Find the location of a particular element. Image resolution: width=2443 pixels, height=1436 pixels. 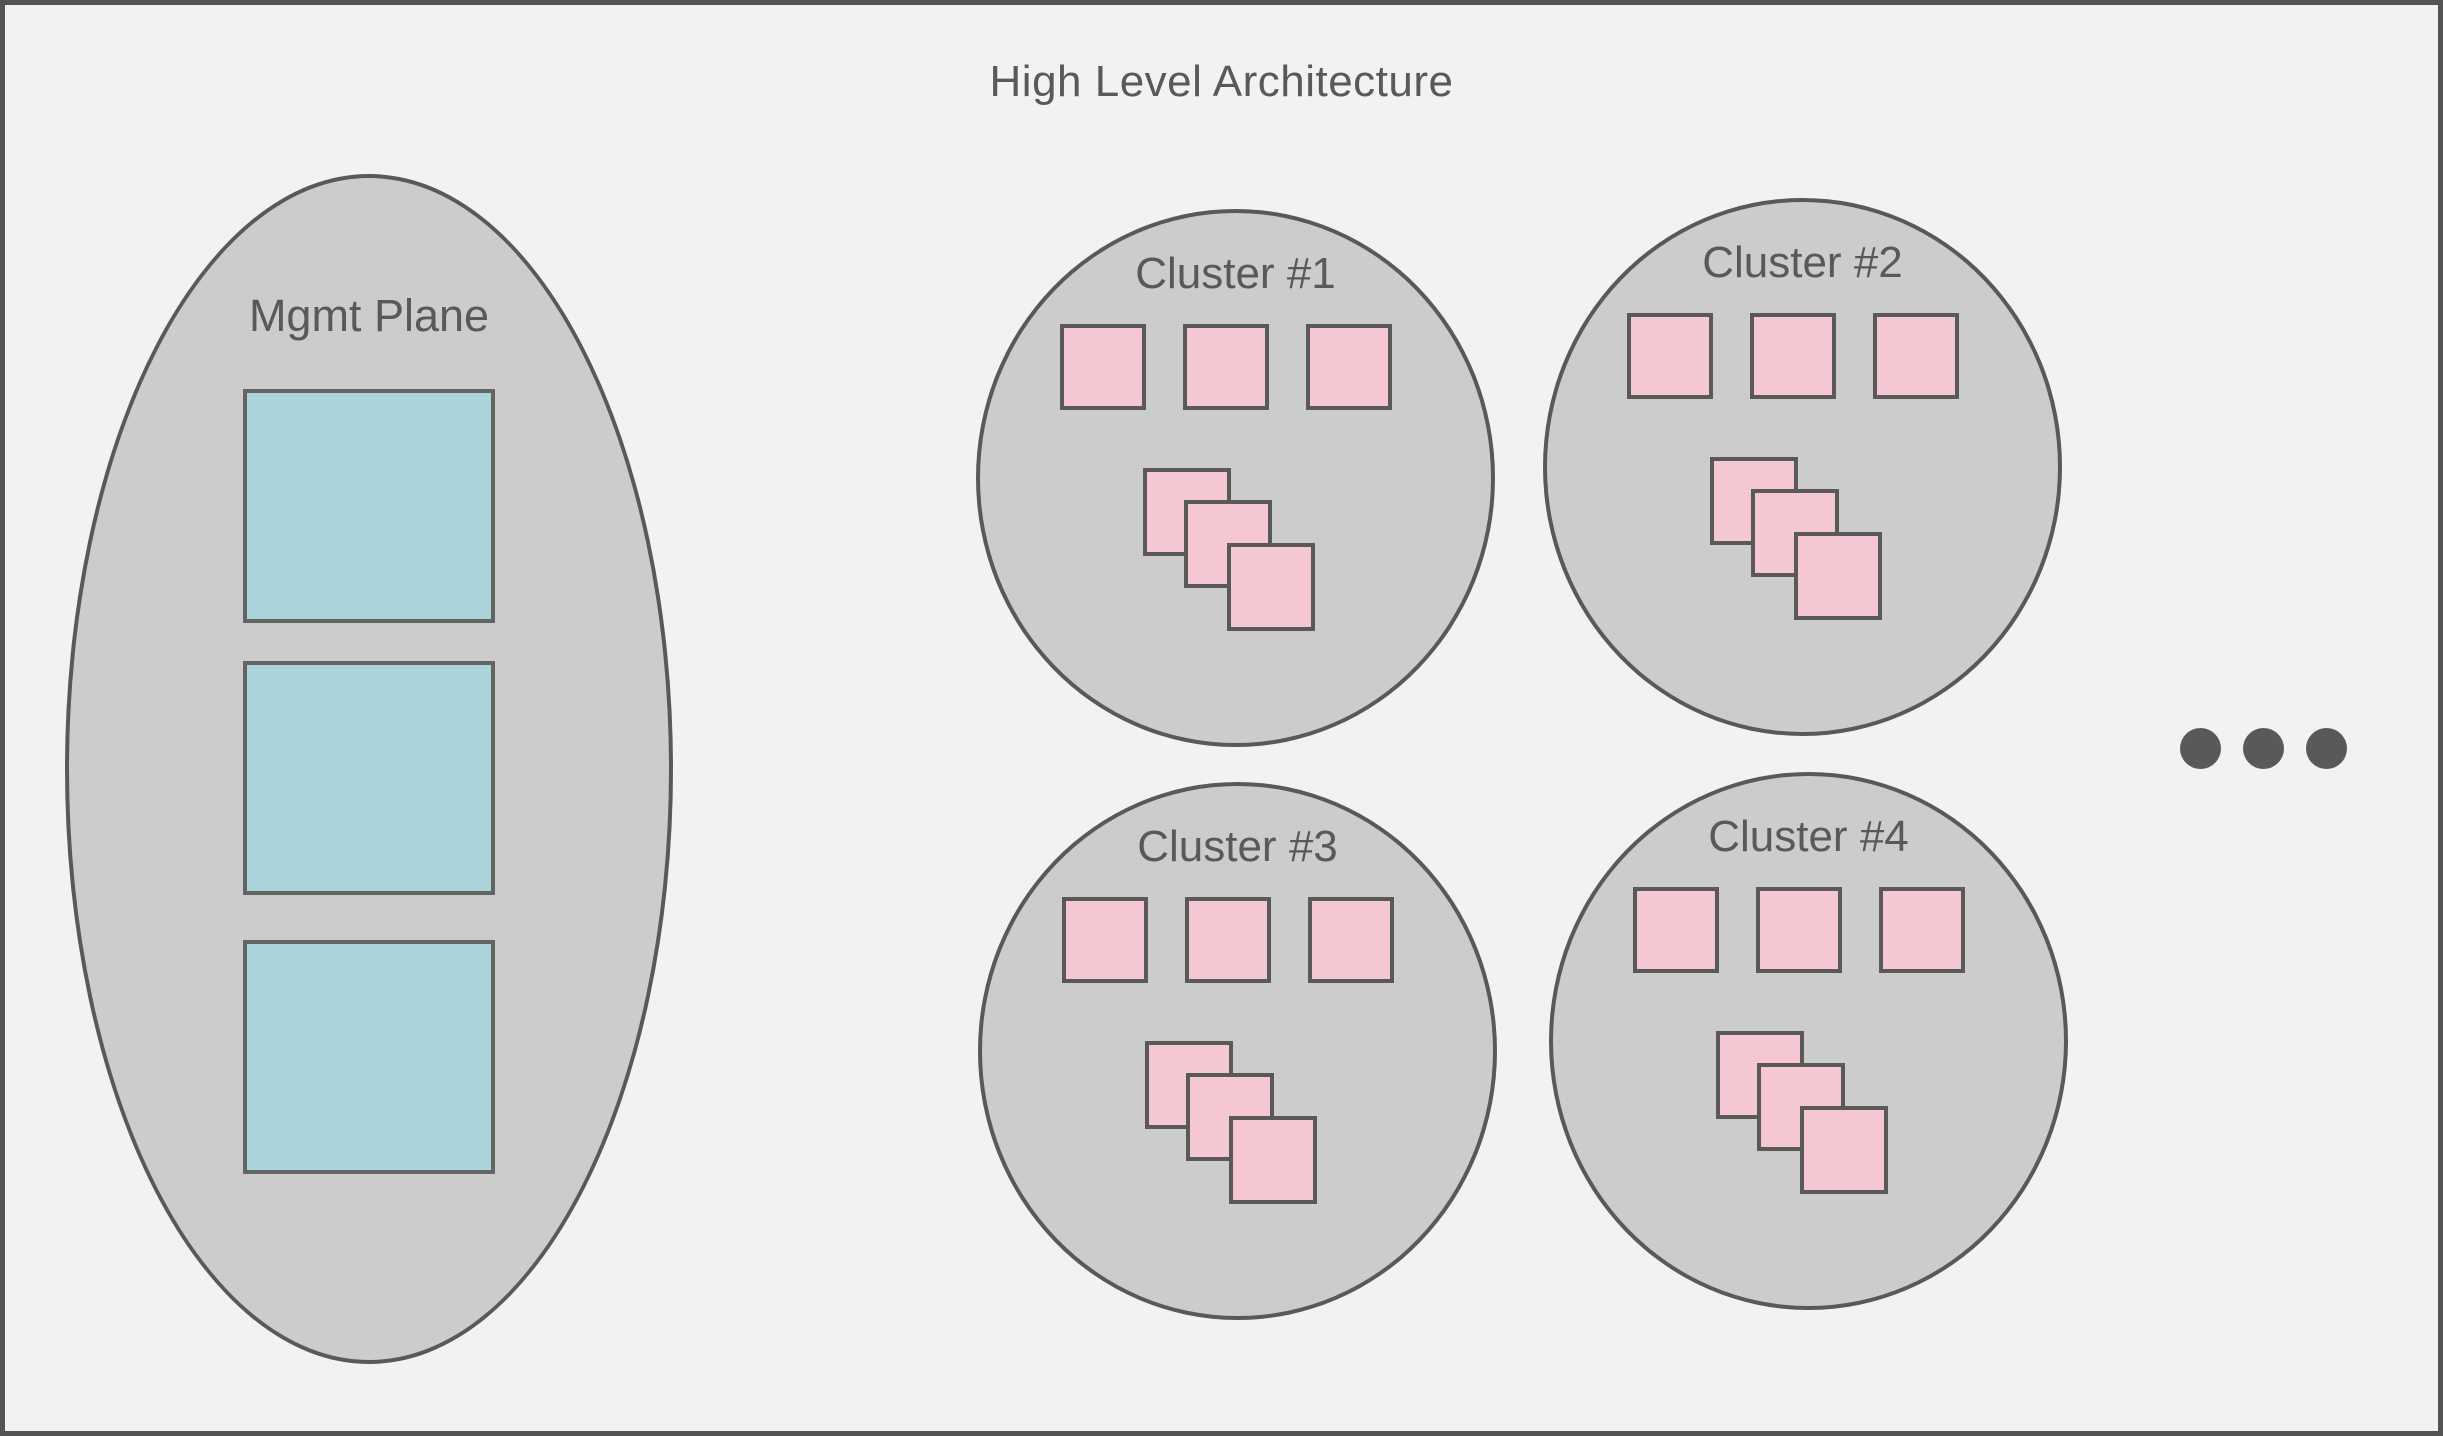

cluster-2-node-row is located at coordinates (1793, 356).